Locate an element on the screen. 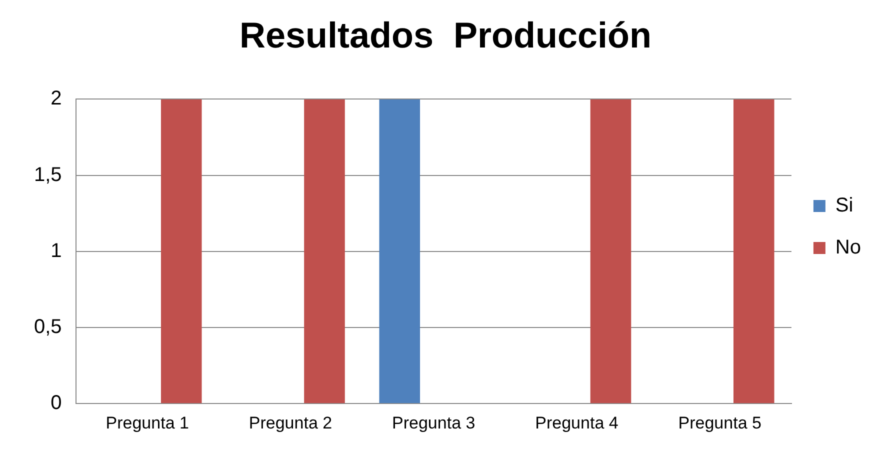 The height and width of the screenshot is (454, 881). y-tick-label: 0 is located at coordinates (56, 403).